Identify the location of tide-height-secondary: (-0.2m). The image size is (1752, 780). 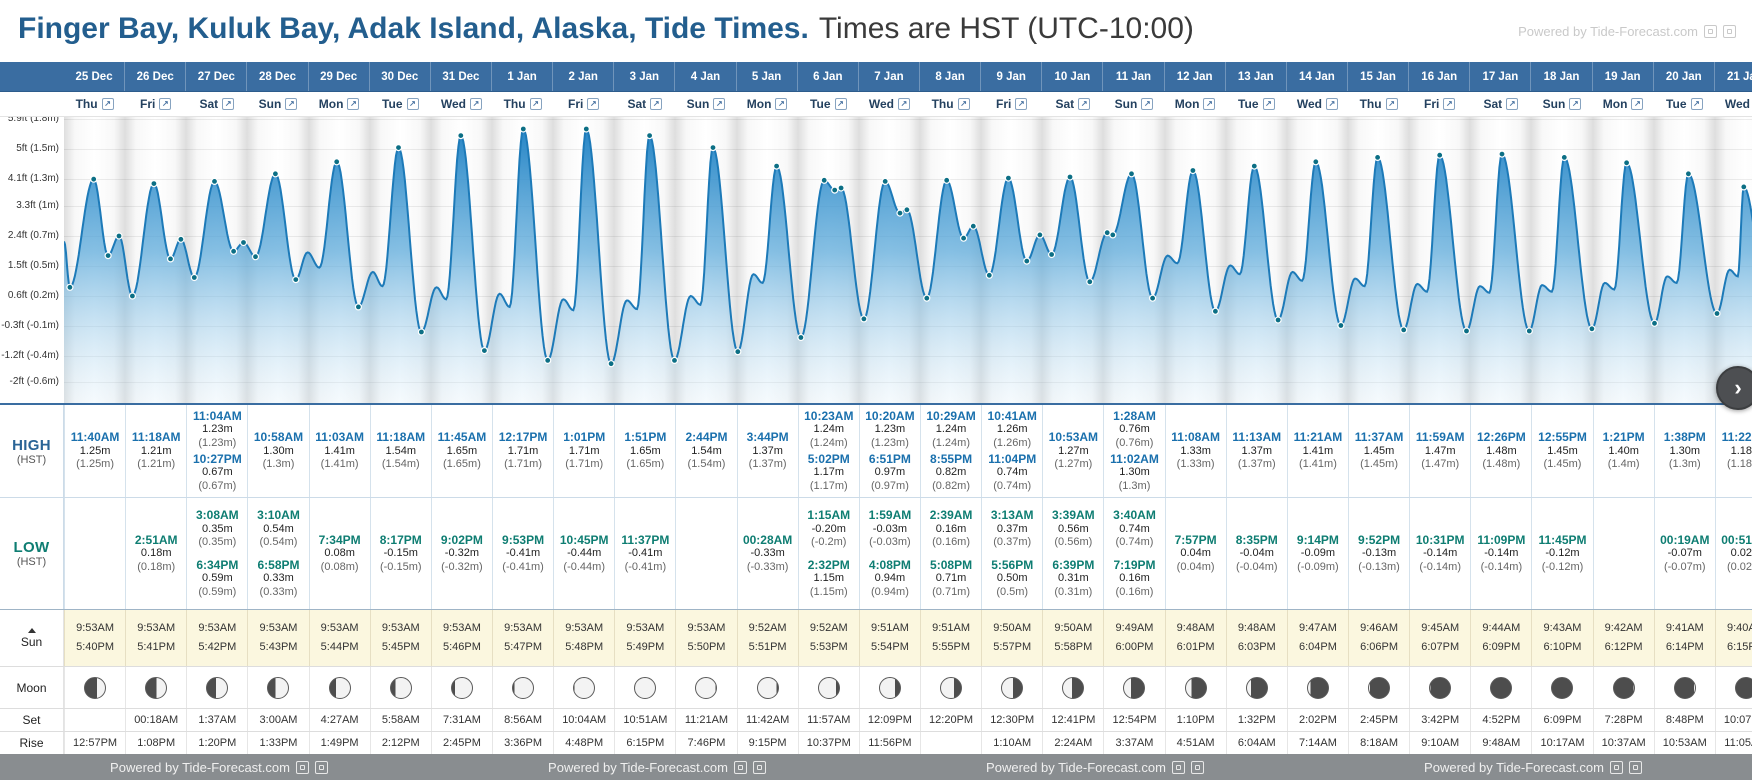
(829, 542).